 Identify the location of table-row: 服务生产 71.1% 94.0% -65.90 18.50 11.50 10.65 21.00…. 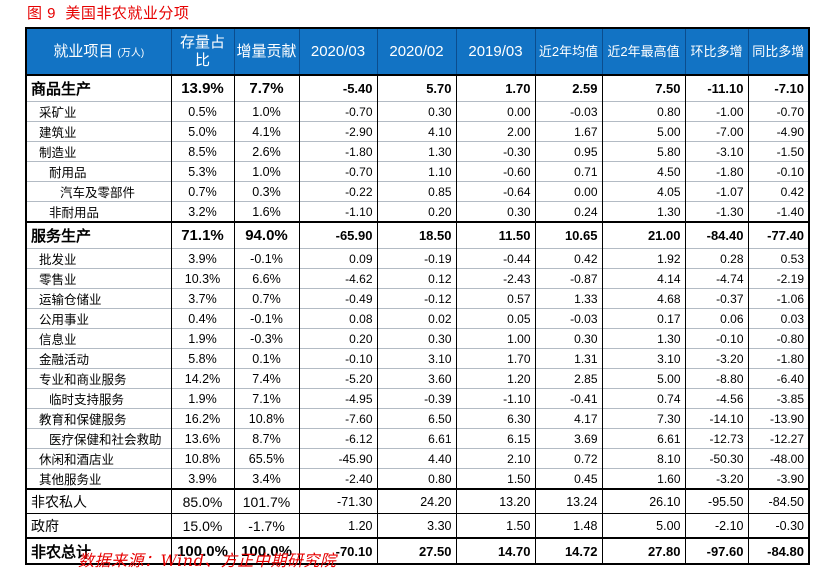
(417, 235).